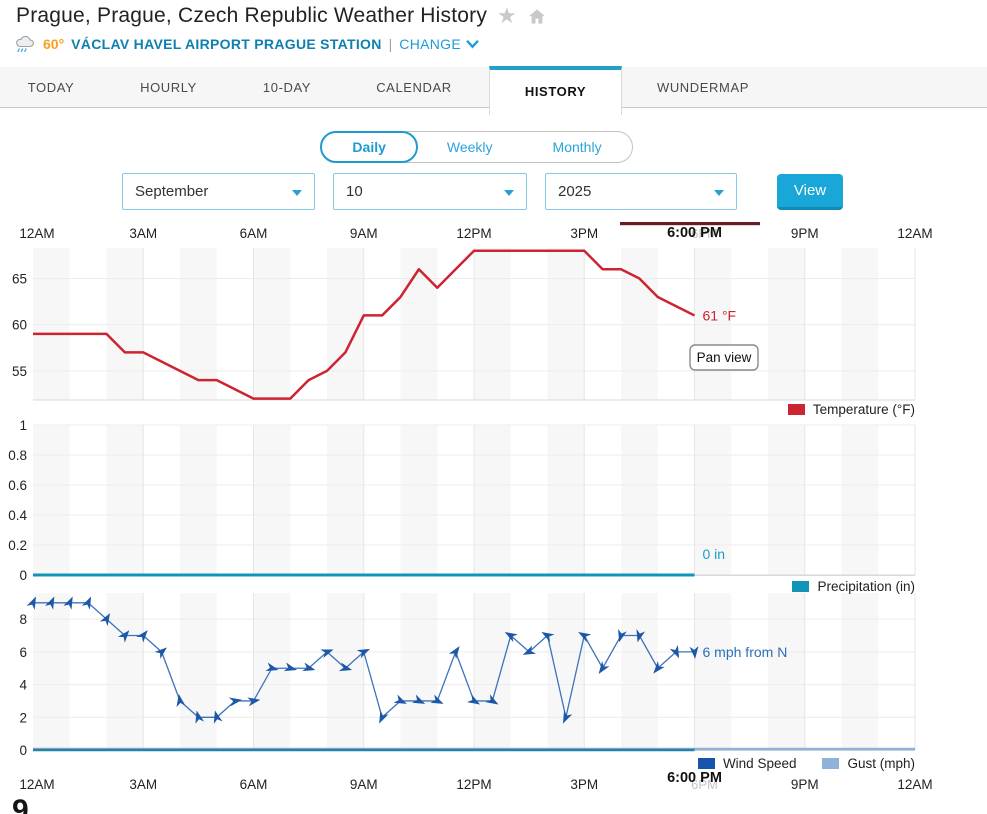 This screenshot has height=814, width=987. I want to click on year-select-value: 2025, so click(575, 191).